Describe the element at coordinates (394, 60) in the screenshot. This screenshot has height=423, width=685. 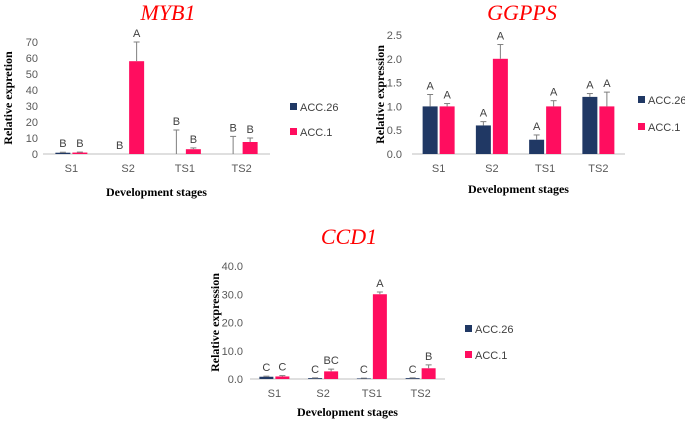
I see `y-tick-label: 2.0` at that location.